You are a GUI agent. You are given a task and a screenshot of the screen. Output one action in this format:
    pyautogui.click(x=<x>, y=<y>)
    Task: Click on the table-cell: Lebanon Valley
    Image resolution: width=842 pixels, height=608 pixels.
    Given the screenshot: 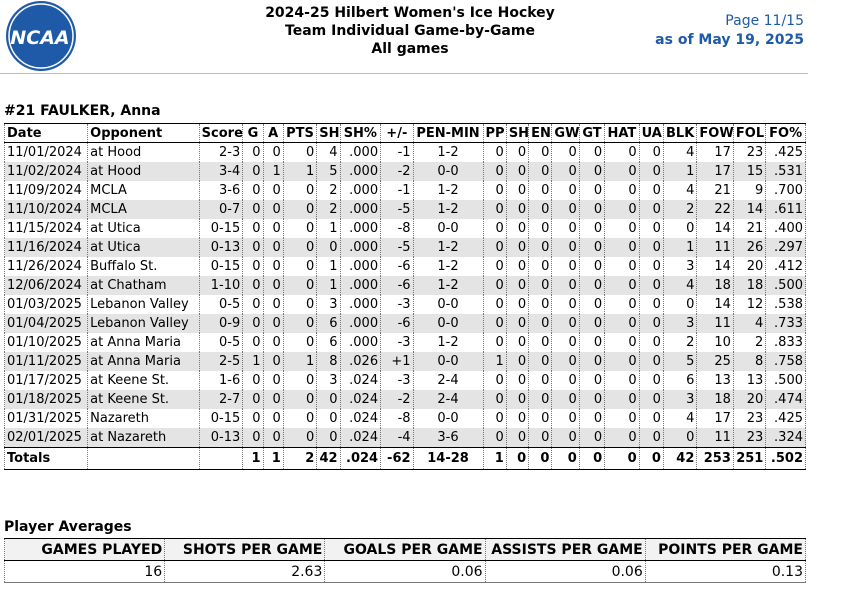 What is the action you would take?
    pyautogui.click(x=143, y=323)
    